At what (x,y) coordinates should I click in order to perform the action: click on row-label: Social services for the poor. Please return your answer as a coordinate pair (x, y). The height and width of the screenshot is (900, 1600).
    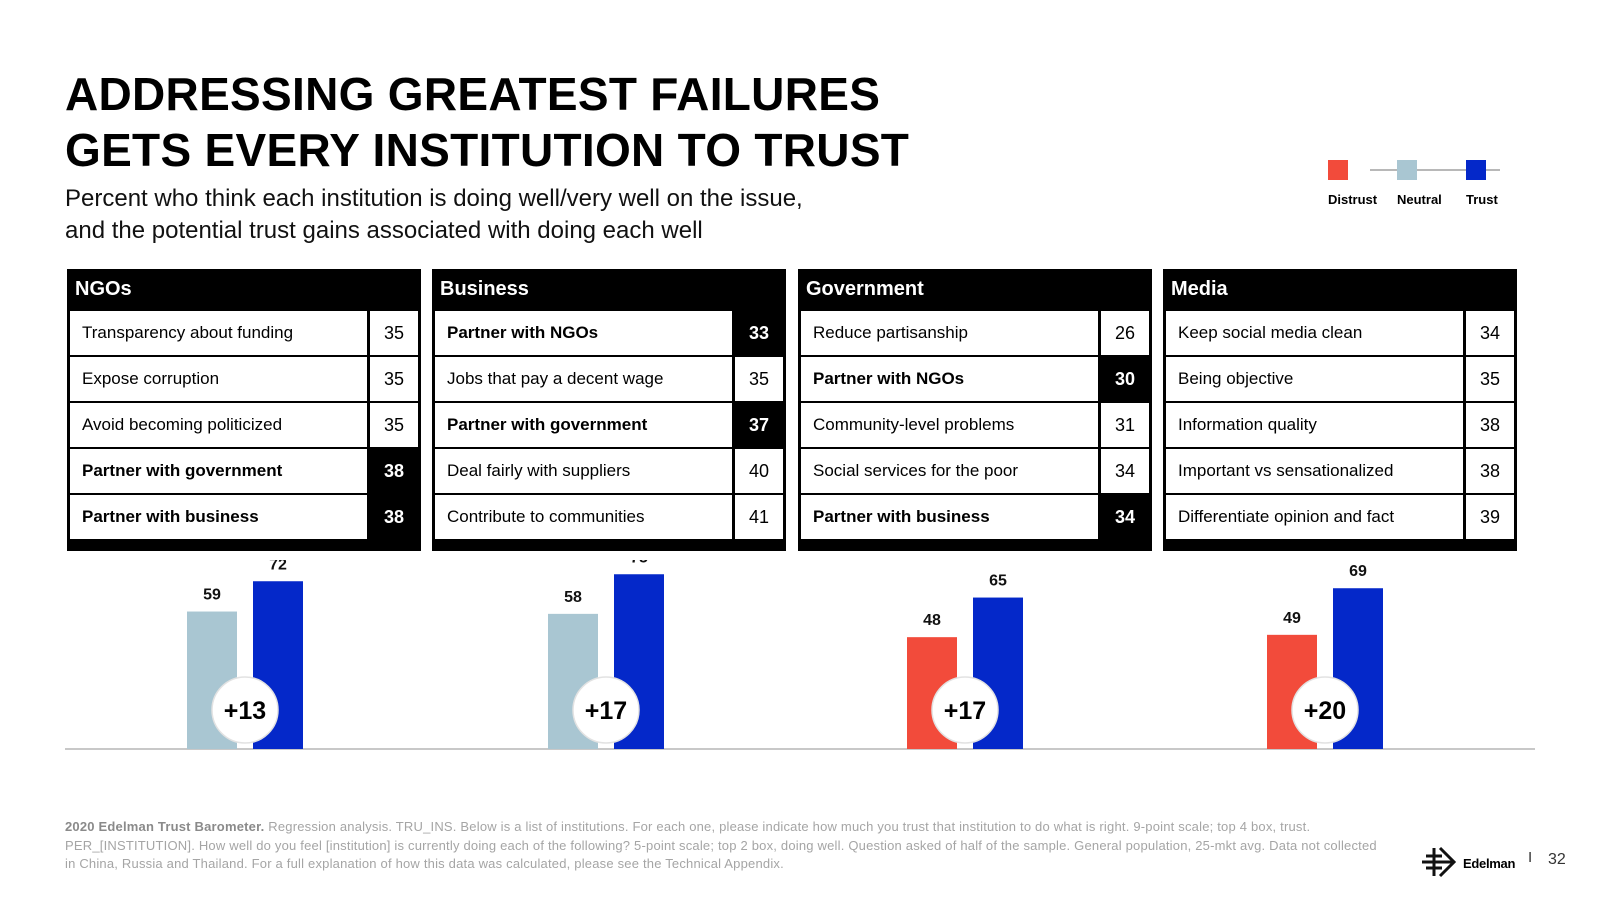
    Looking at the image, I should click on (916, 470).